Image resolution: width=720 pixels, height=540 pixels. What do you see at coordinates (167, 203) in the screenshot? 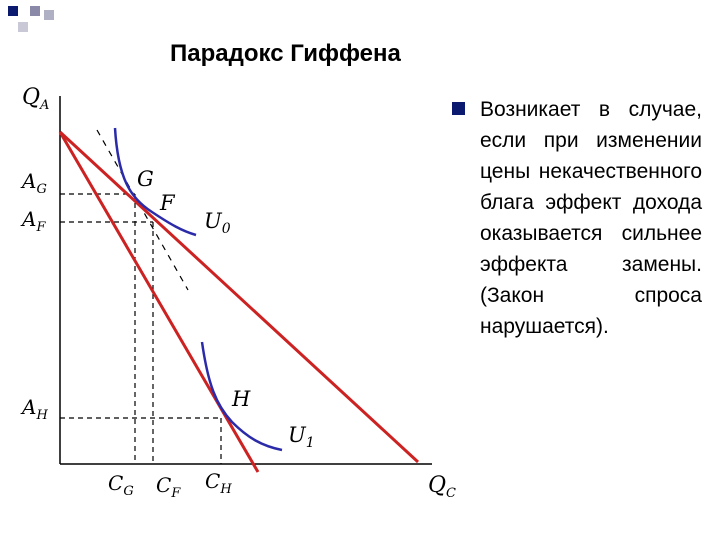
I see `point-label-f: F` at bounding box center [167, 203].